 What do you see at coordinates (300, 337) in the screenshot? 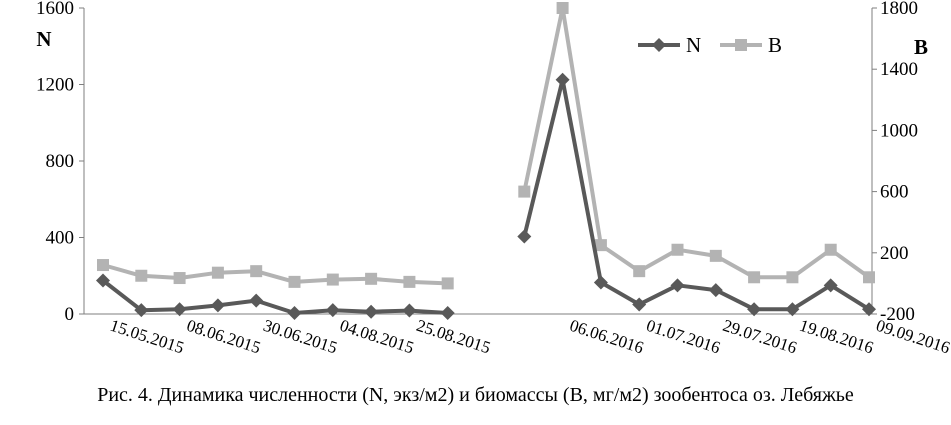
I see `x-tick-label: 30.06.2015` at bounding box center [300, 337].